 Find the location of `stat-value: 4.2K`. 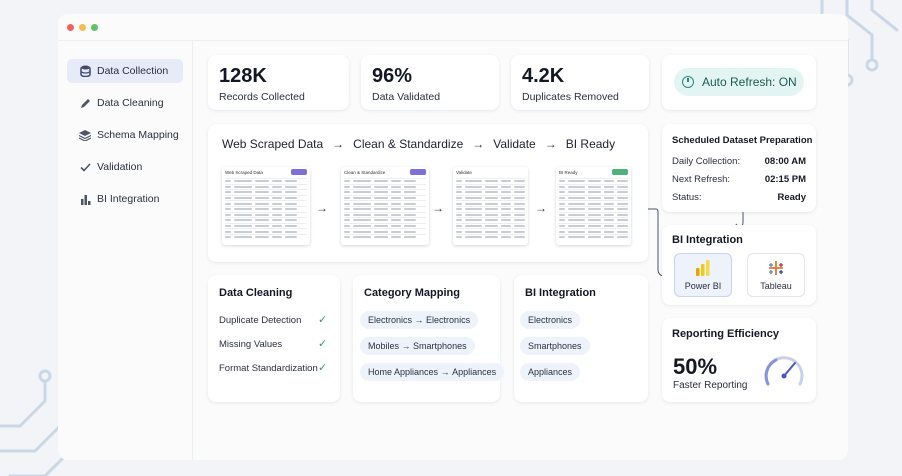

stat-value: 4.2K is located at coordinates (543, 76).